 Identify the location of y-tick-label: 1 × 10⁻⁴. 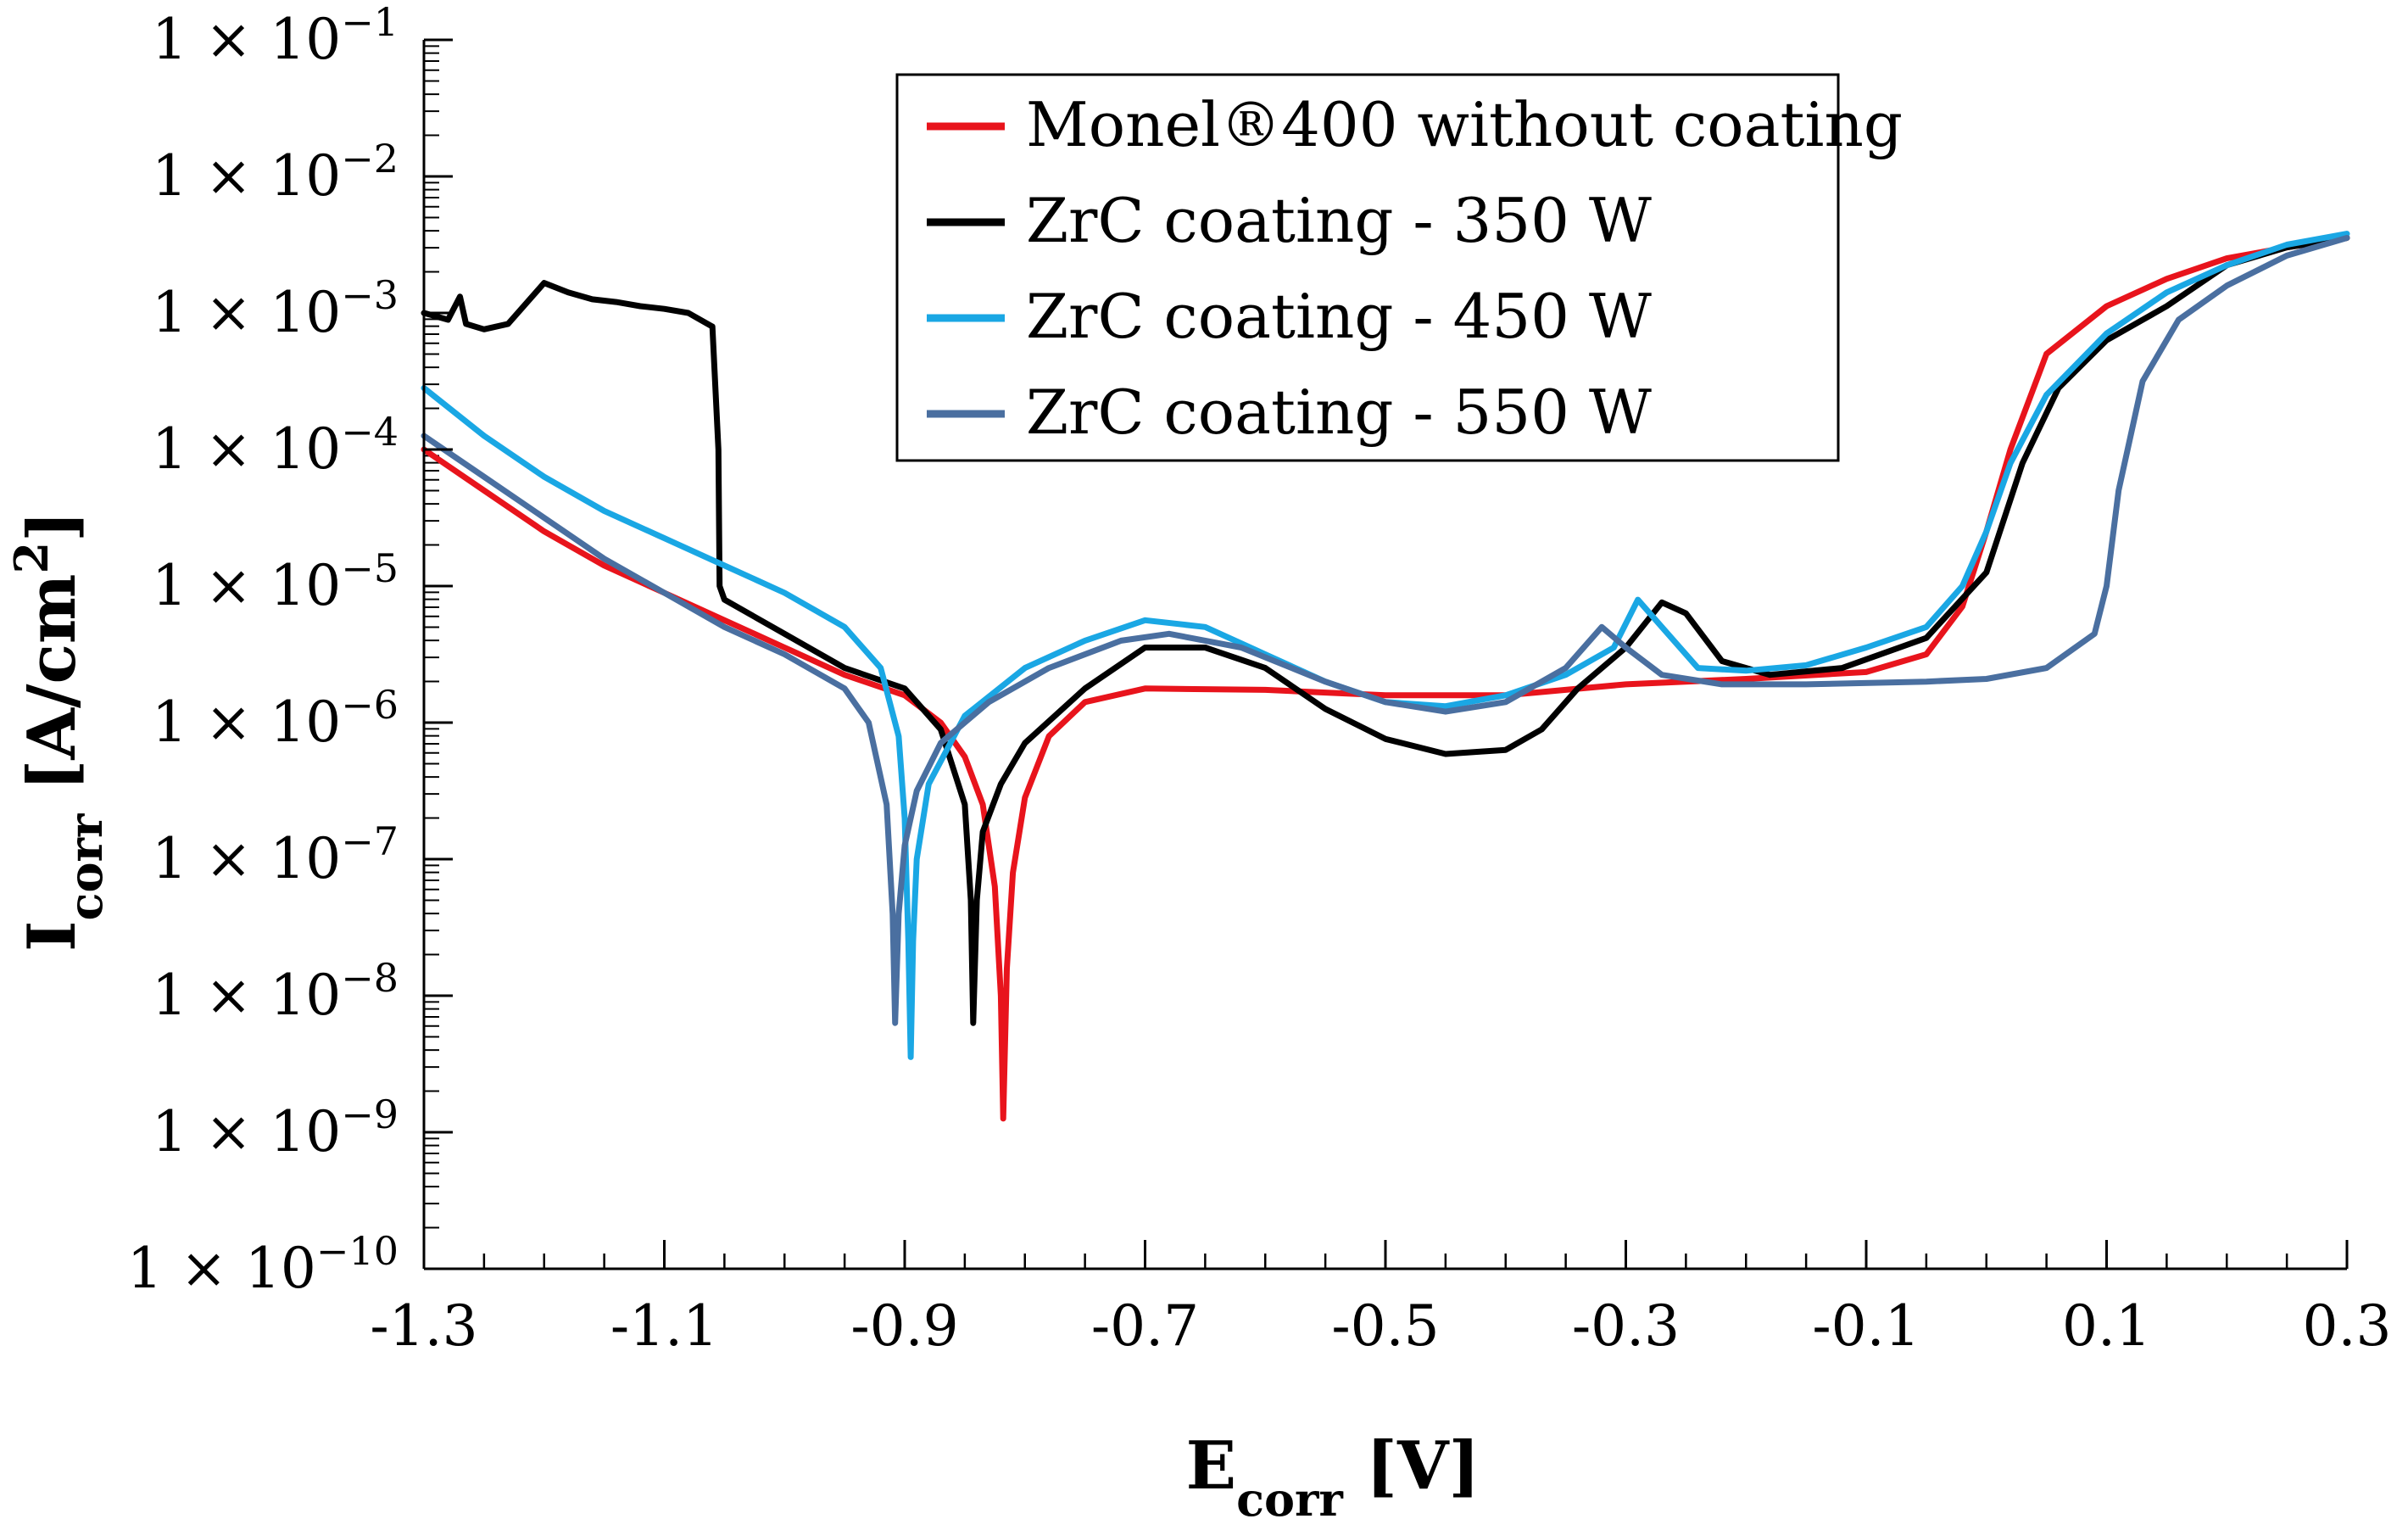
(275, 445).